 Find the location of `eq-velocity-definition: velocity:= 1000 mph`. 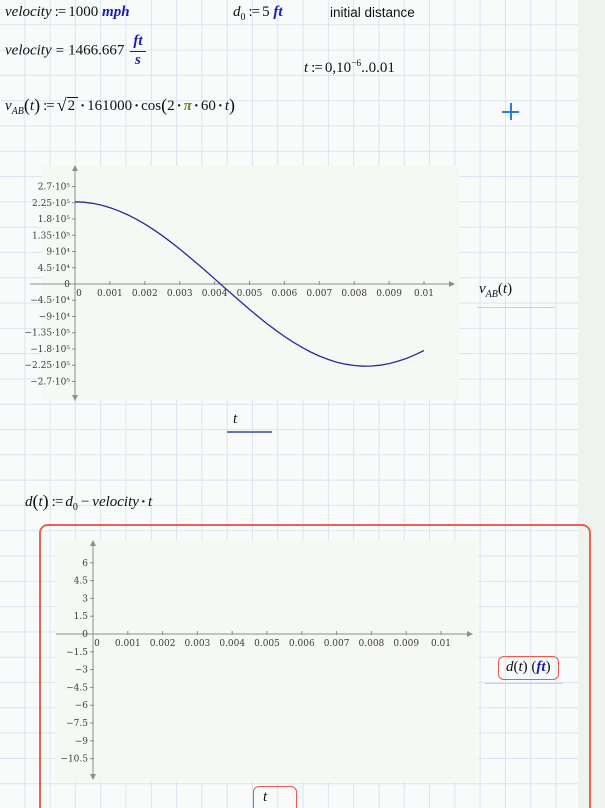

eq-velocity-definition: velocity:= 1000 mph is located at coordinates (67, 12).